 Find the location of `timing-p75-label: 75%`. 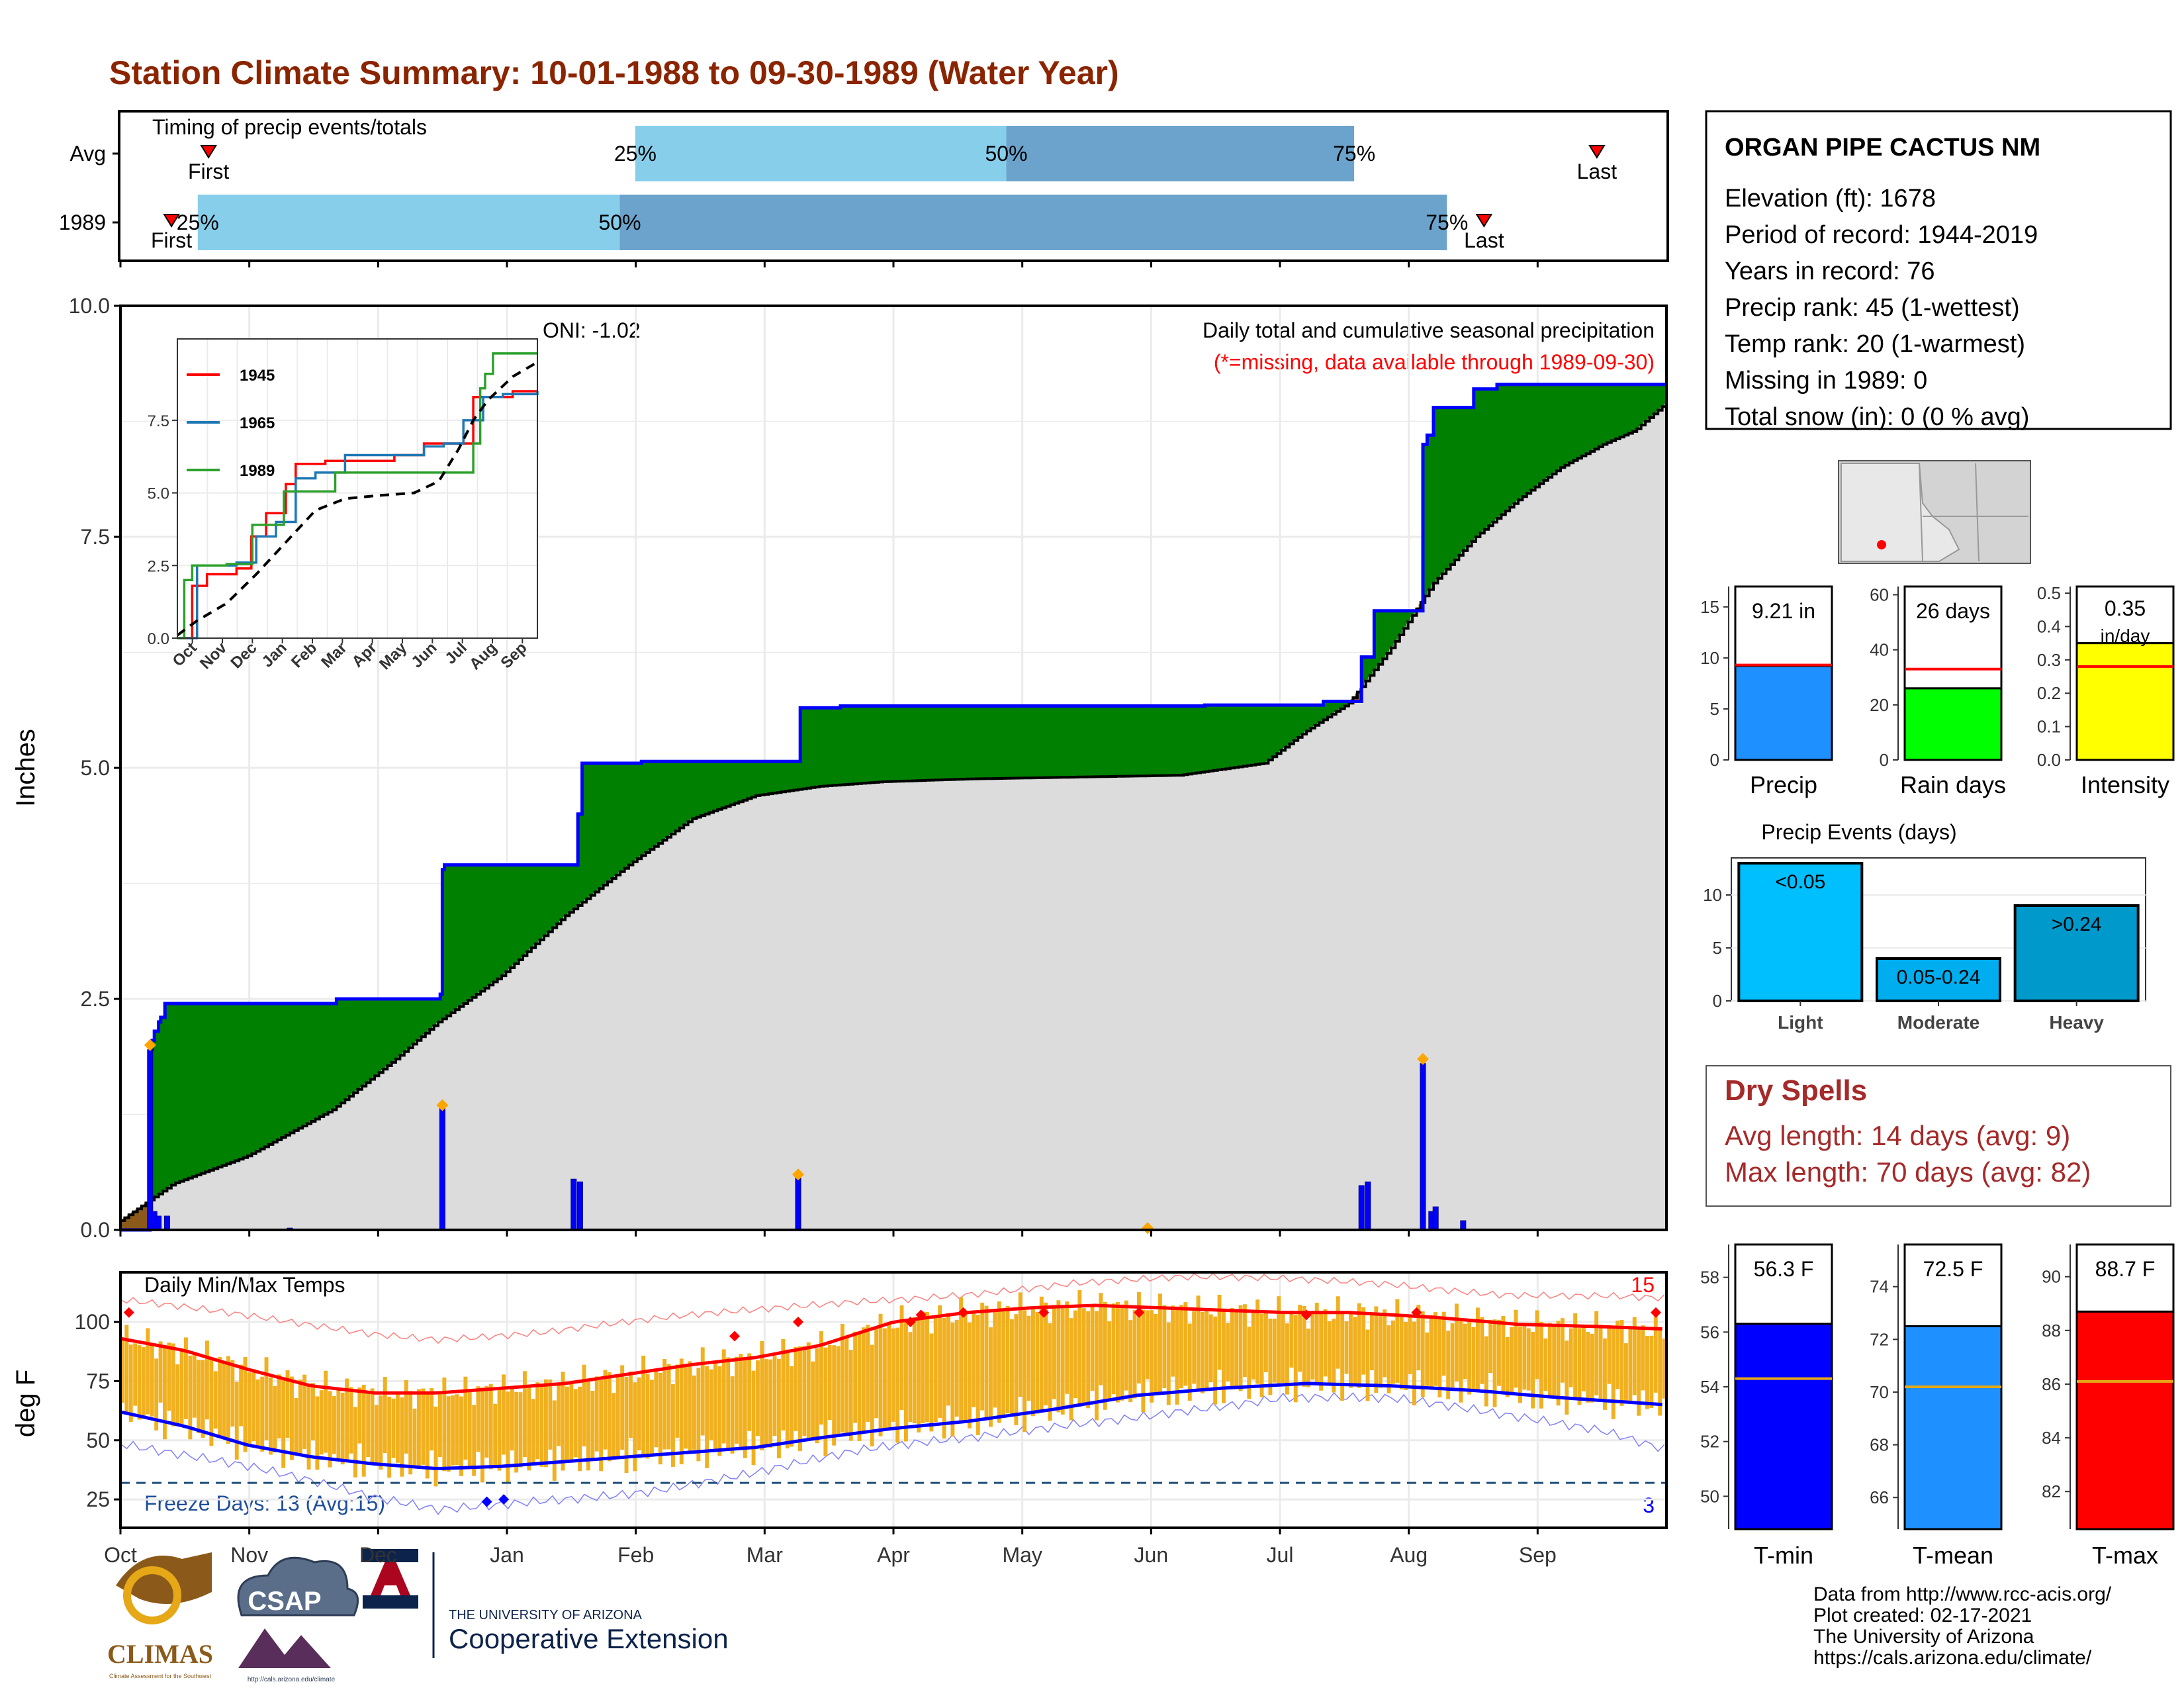

timing-p75-label: 75% is located at coordinates (1354, 153).